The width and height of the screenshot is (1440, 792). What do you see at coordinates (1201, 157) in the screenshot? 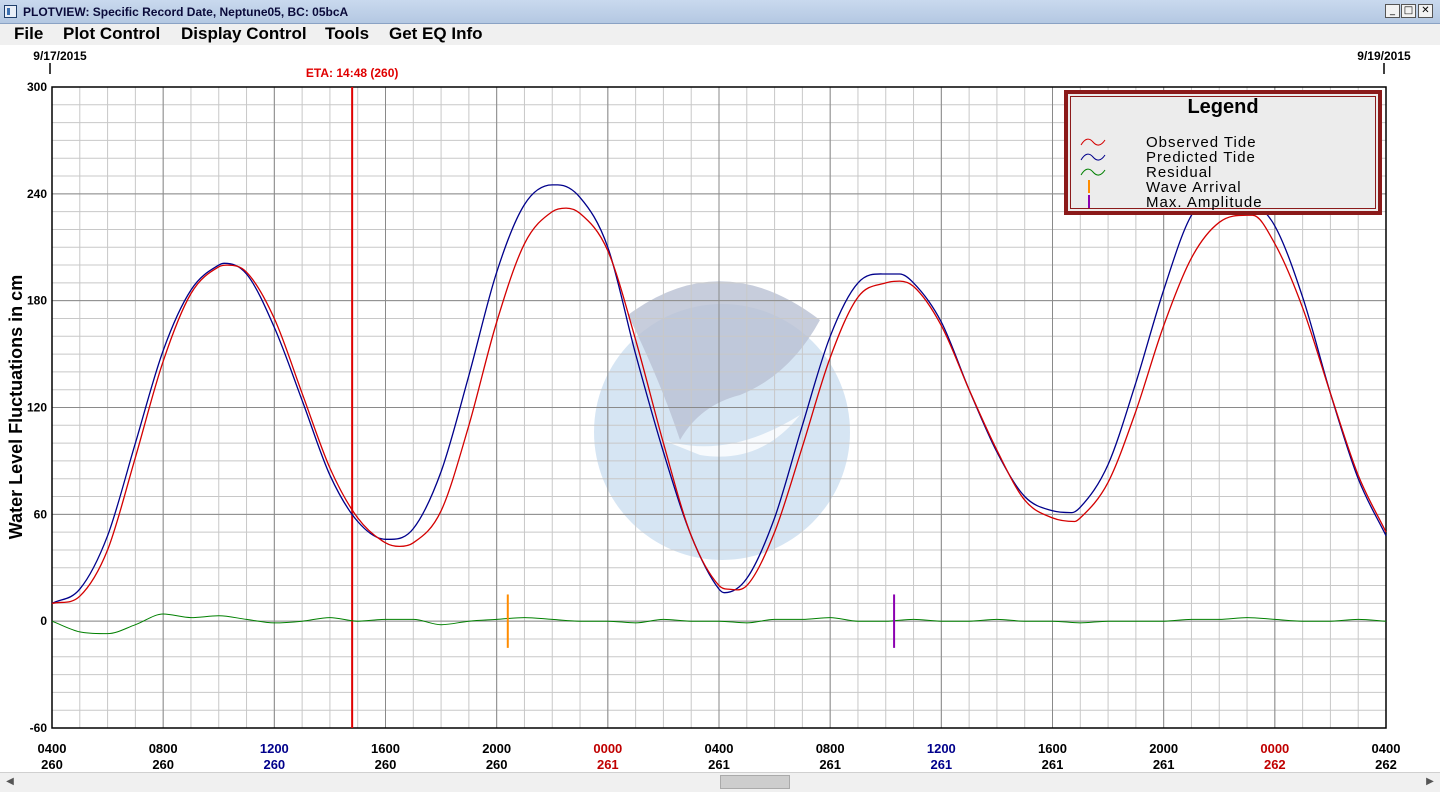
I see `legend-predicted-tide: Predicted Tide` at bounding box center [1201, 157].